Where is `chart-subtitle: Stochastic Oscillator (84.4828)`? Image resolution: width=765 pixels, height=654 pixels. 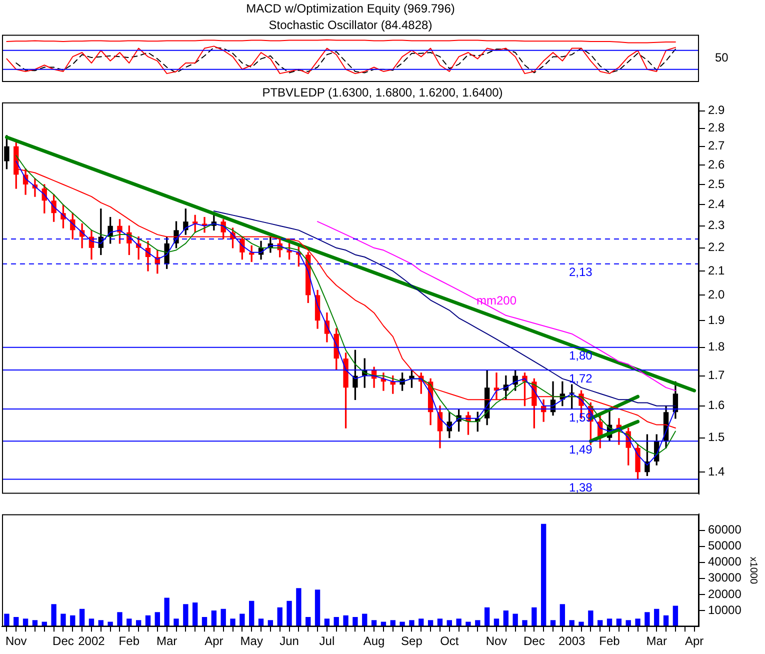 chart-subtitle: Stochastic Oscillator (84.4828) is located at coordinates (350, 25).